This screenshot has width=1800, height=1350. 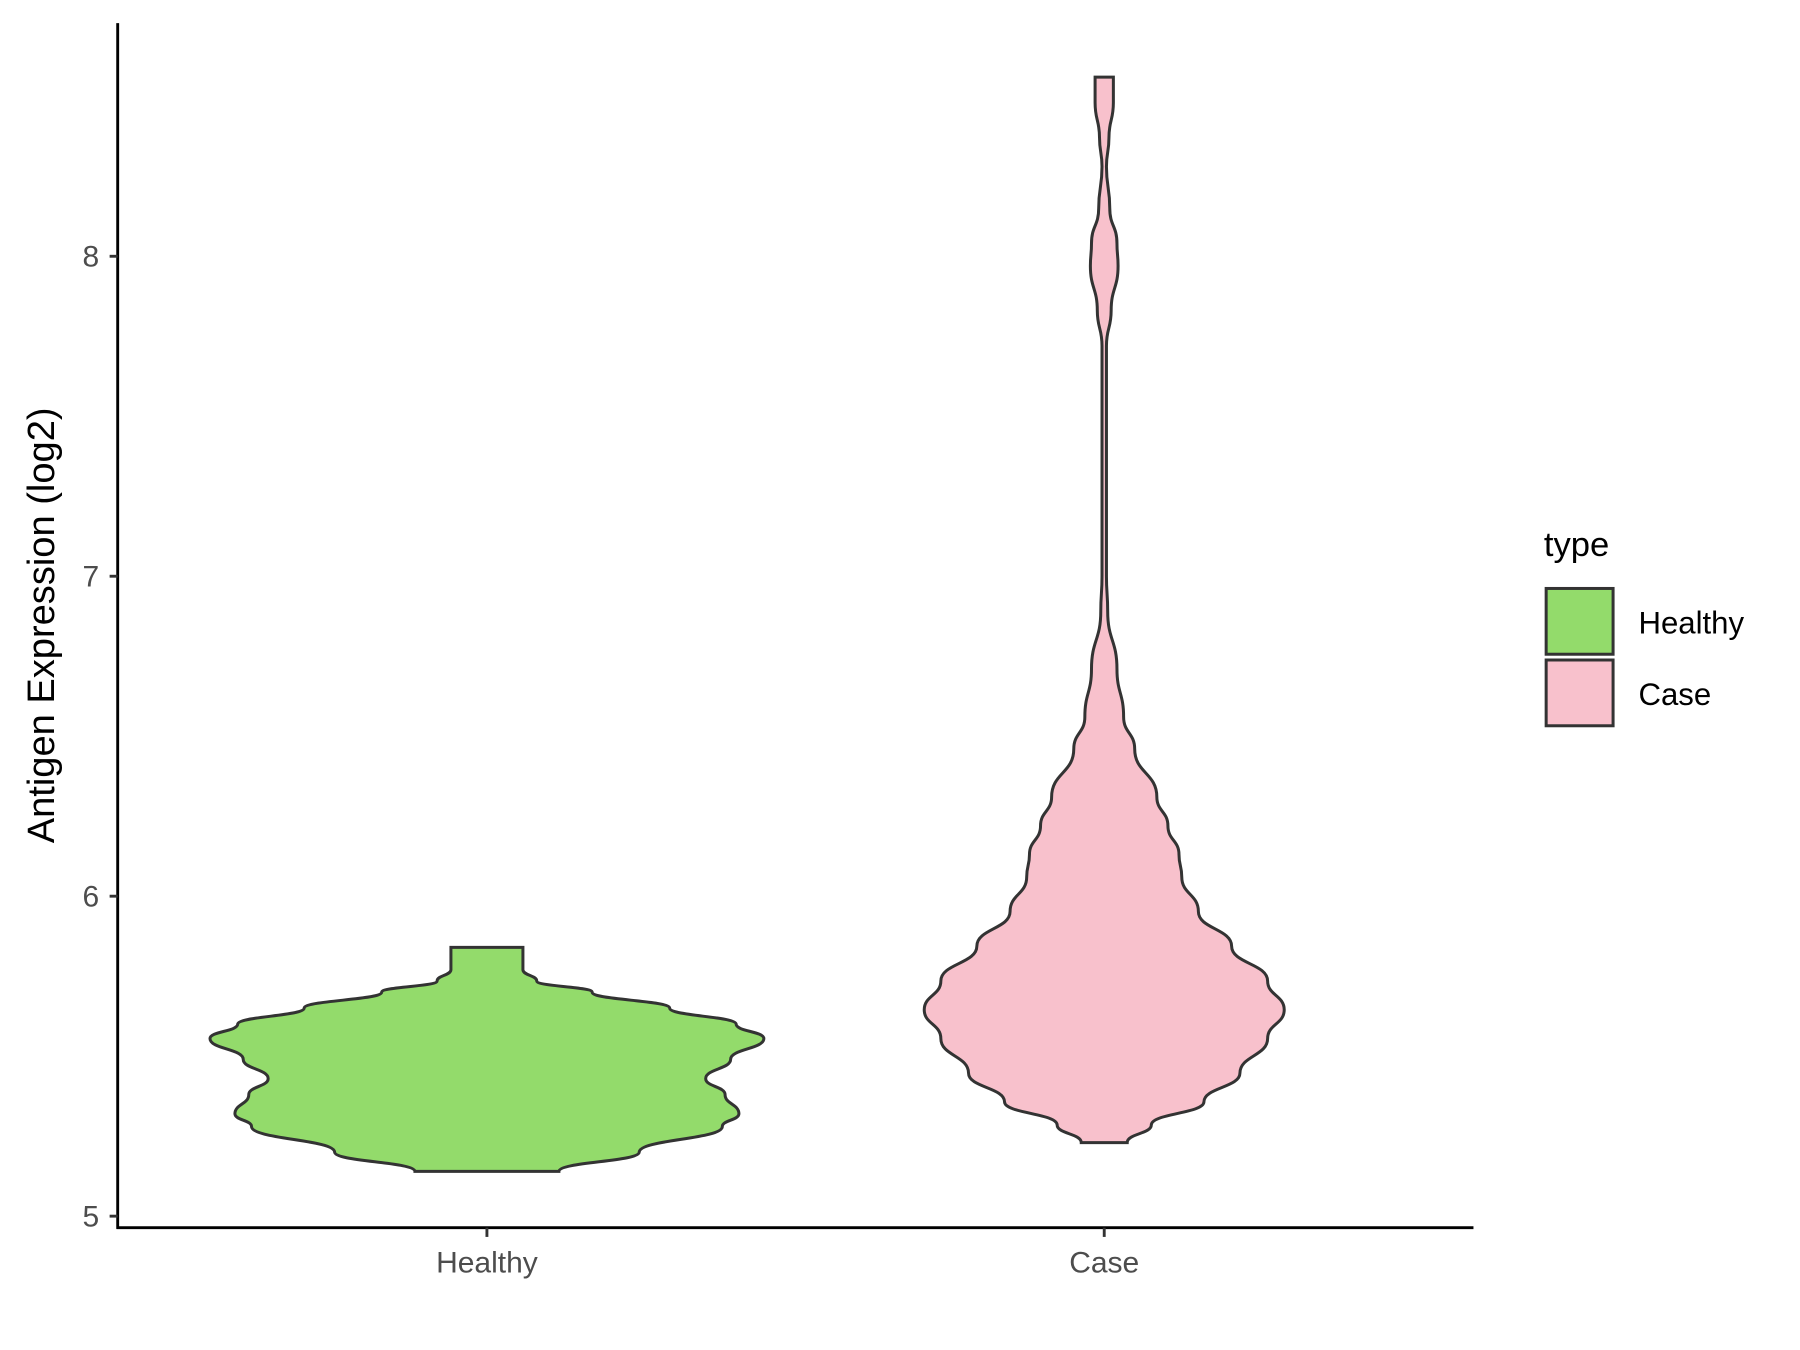 I want to click on y-tick-label: 6, so click(x=91, y=897).